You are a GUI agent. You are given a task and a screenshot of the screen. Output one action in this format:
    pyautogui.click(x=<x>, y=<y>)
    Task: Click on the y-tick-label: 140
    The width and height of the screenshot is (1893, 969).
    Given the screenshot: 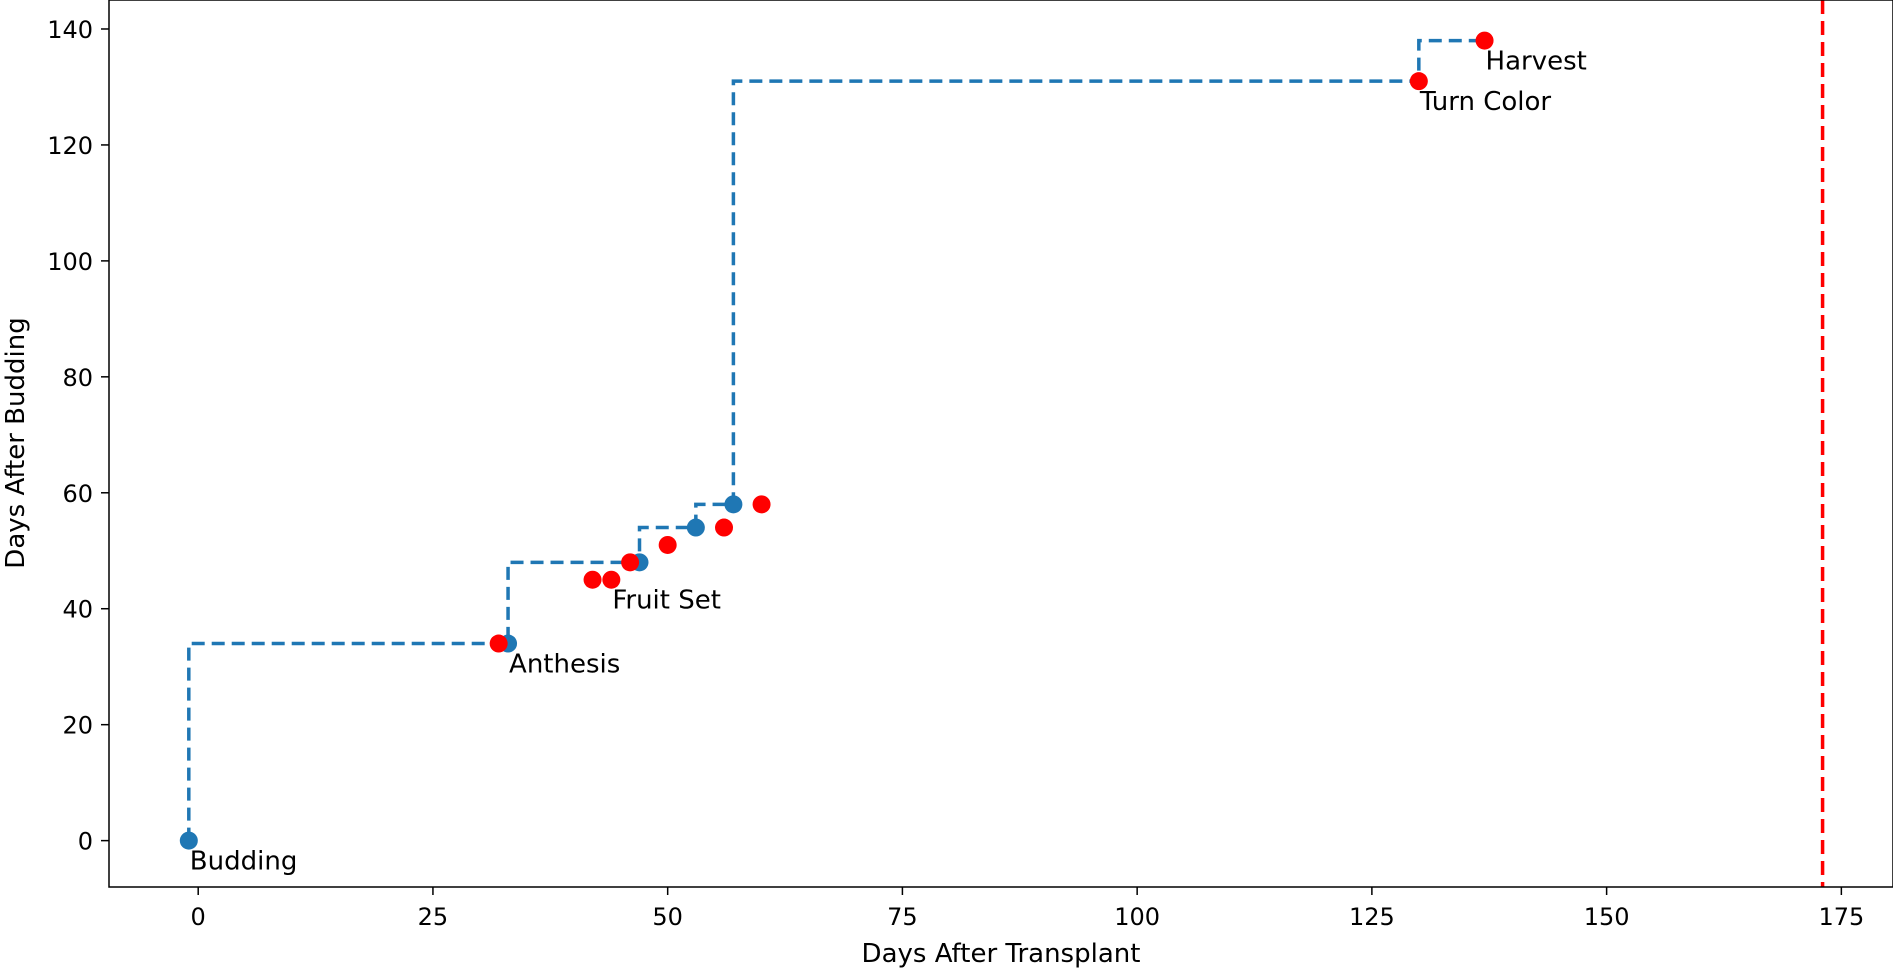 What is the action you would take?
    pyautogui.click(x=70, y=30)
    